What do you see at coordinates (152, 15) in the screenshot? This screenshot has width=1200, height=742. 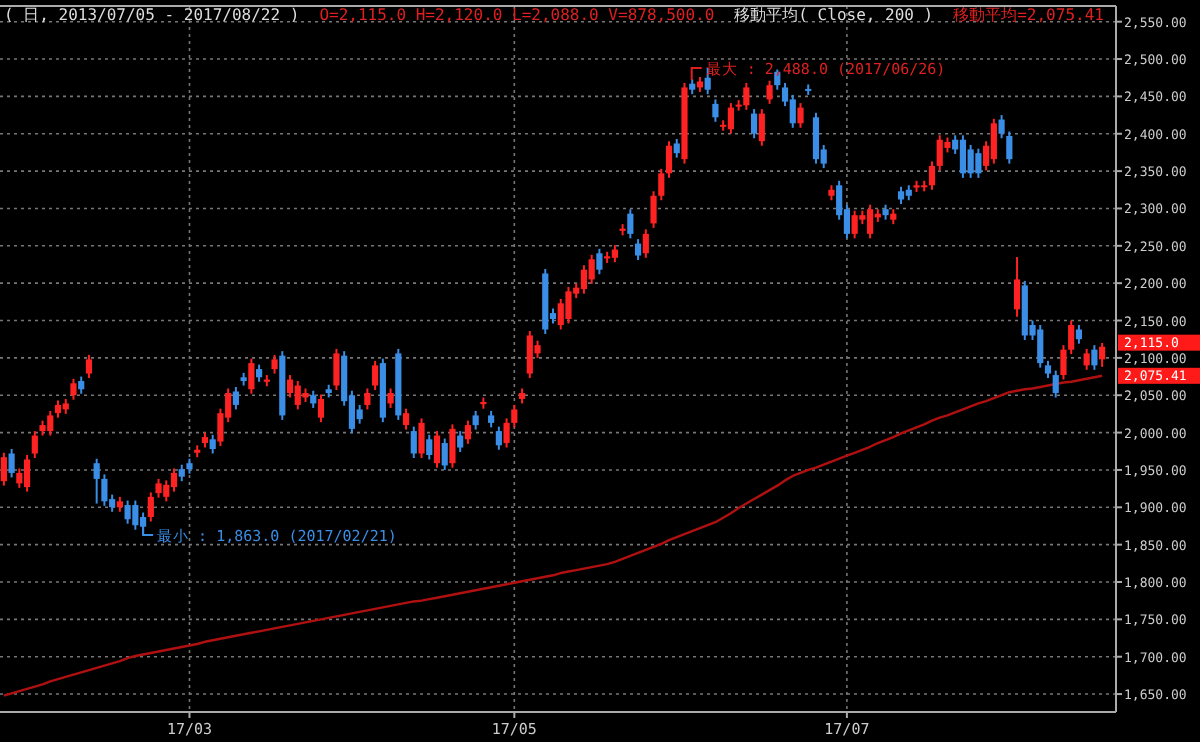 I see `chart-title: ( 日, 2013/07/05 - 2017/08/22 )` at bounding box center [152, 15].